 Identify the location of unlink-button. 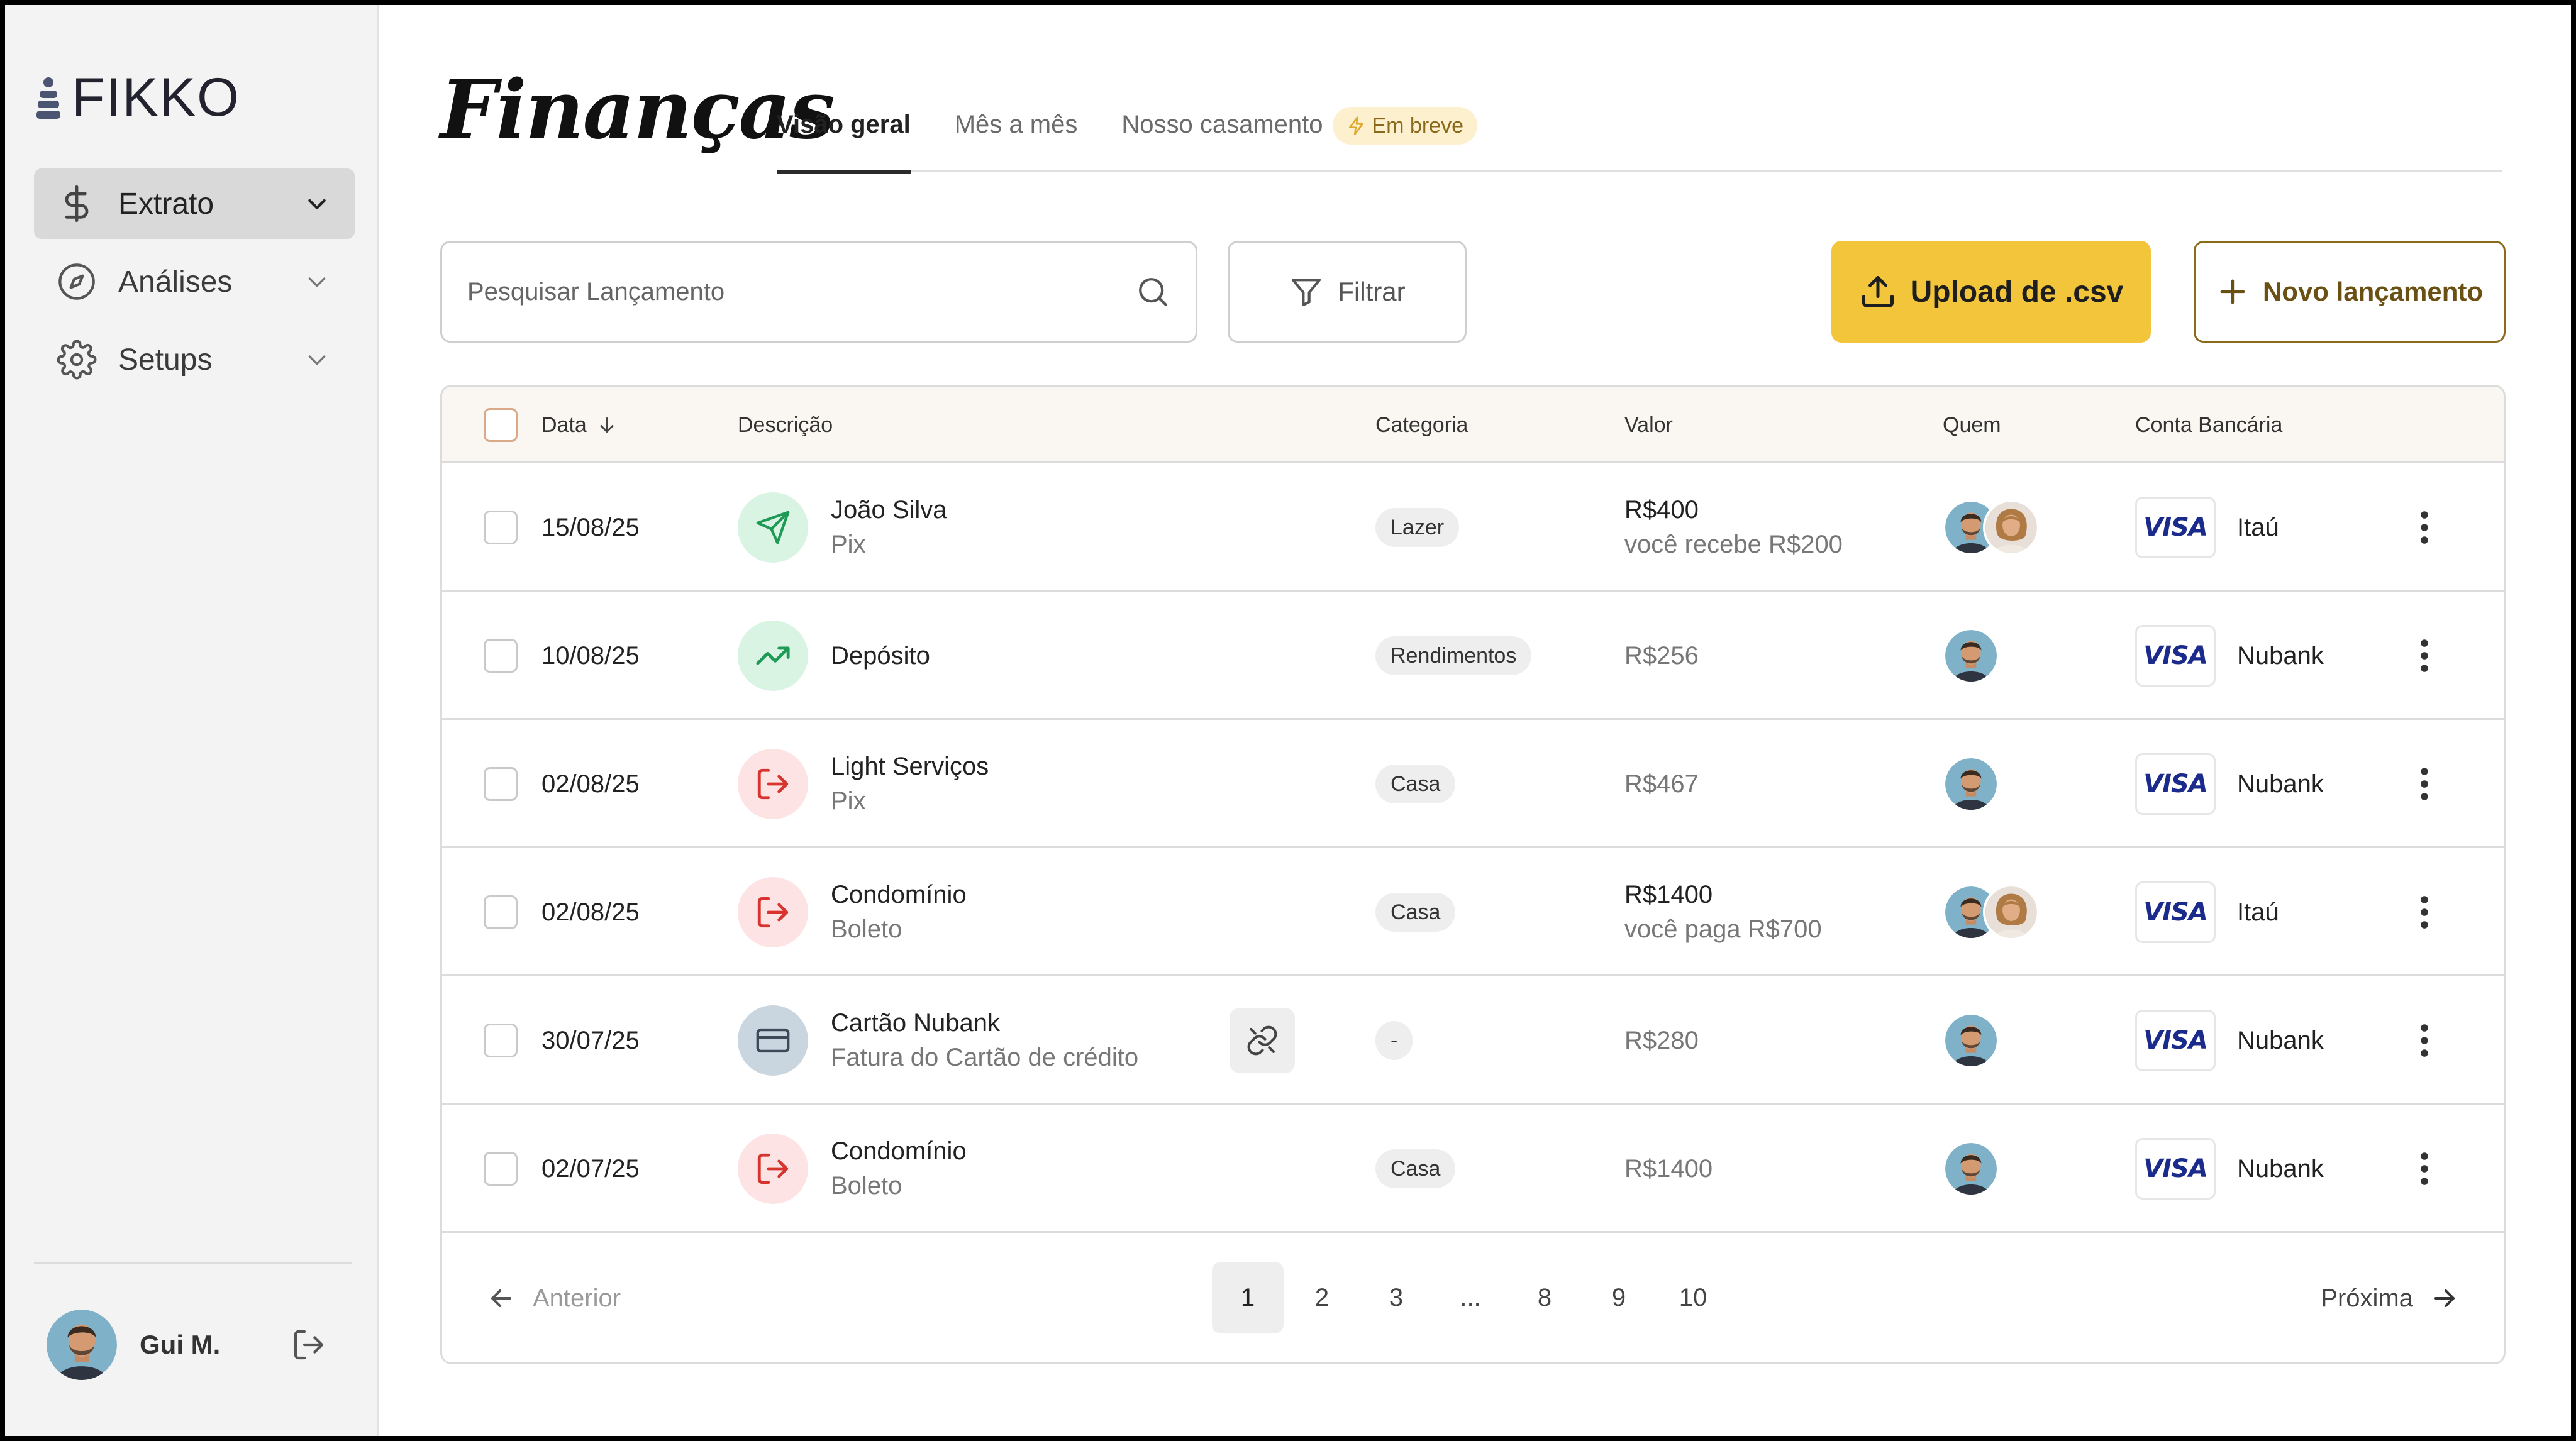
(1262, 1040).